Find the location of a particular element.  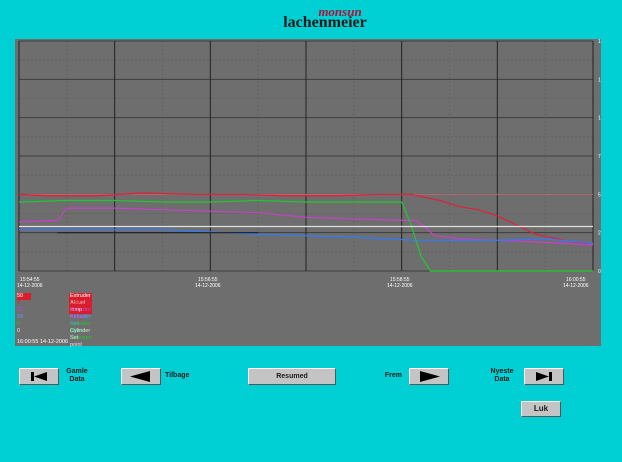

oldest-data-label: Gamle Data is located at coordinates (77, 375).